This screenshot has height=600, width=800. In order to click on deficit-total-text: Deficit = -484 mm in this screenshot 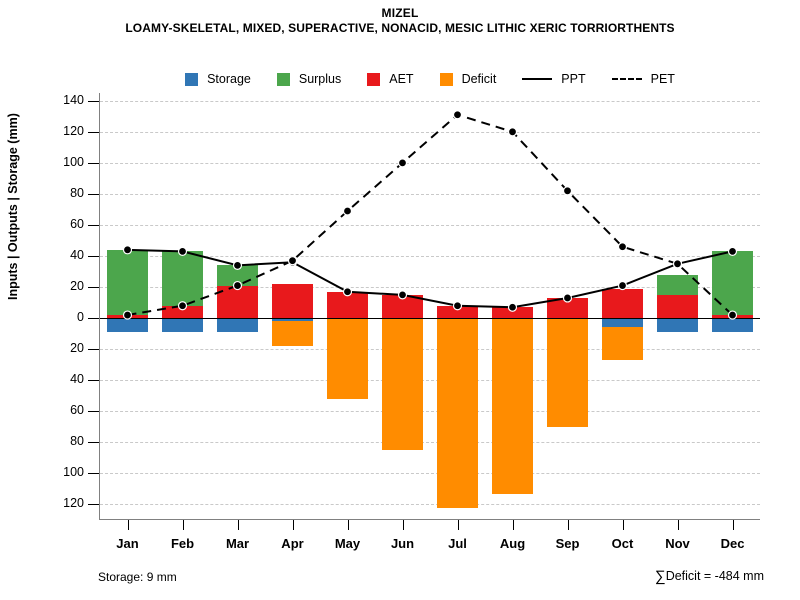, I will do `click(714, 576)`.